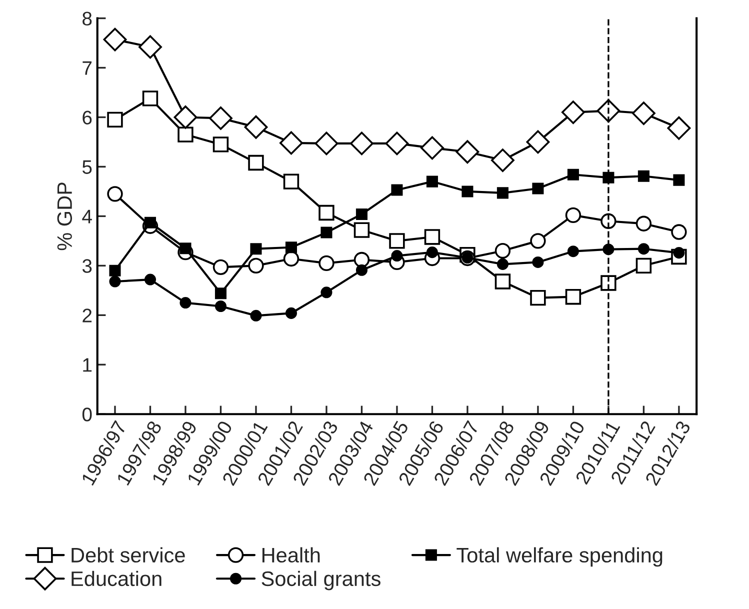 This screenshot has width=749, height=609. Describe the element at coordinates (87, 365) in the screenshot. I see `y-tick-label: 1` at that location.